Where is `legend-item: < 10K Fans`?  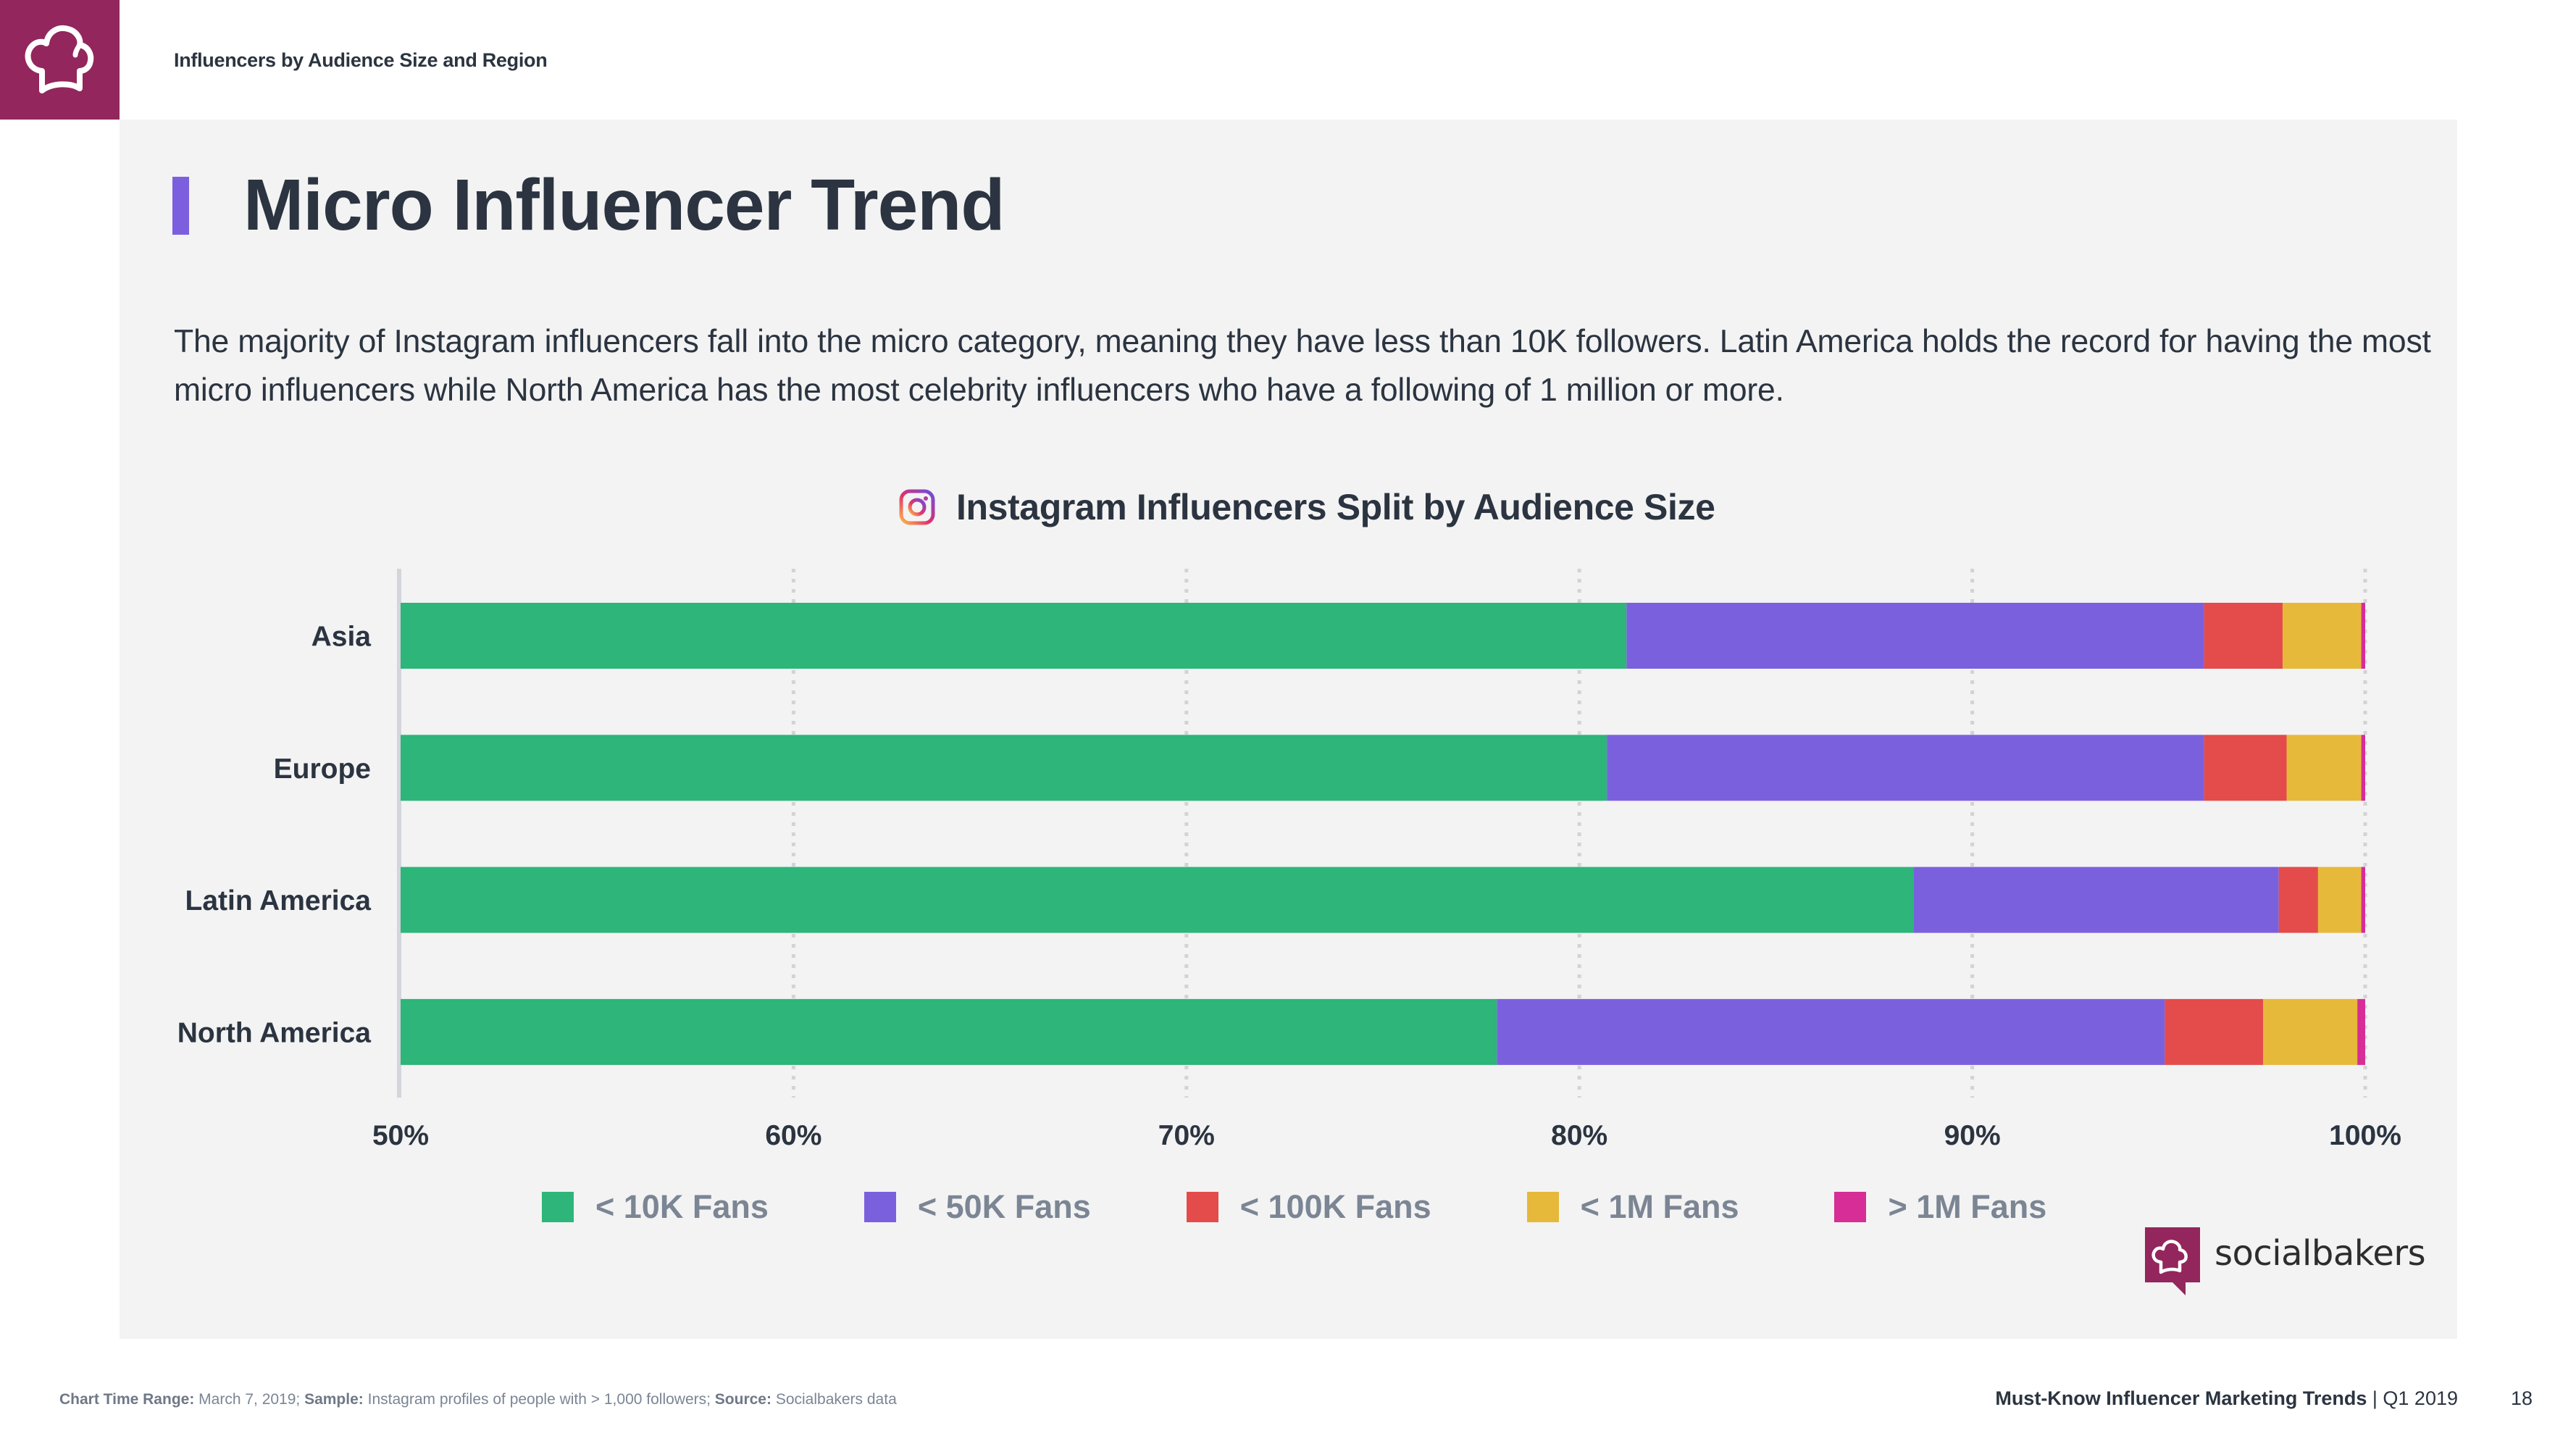 legend-item: < 10K Fans is located at coordinates (655, 1207).